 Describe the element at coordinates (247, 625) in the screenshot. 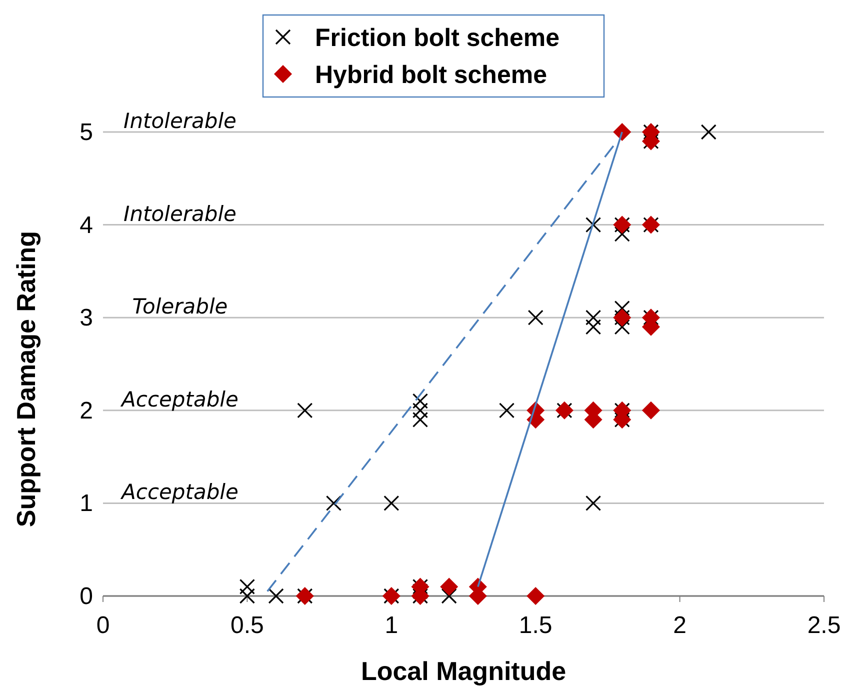

I see `x-tick-label: 0.5` at that location.